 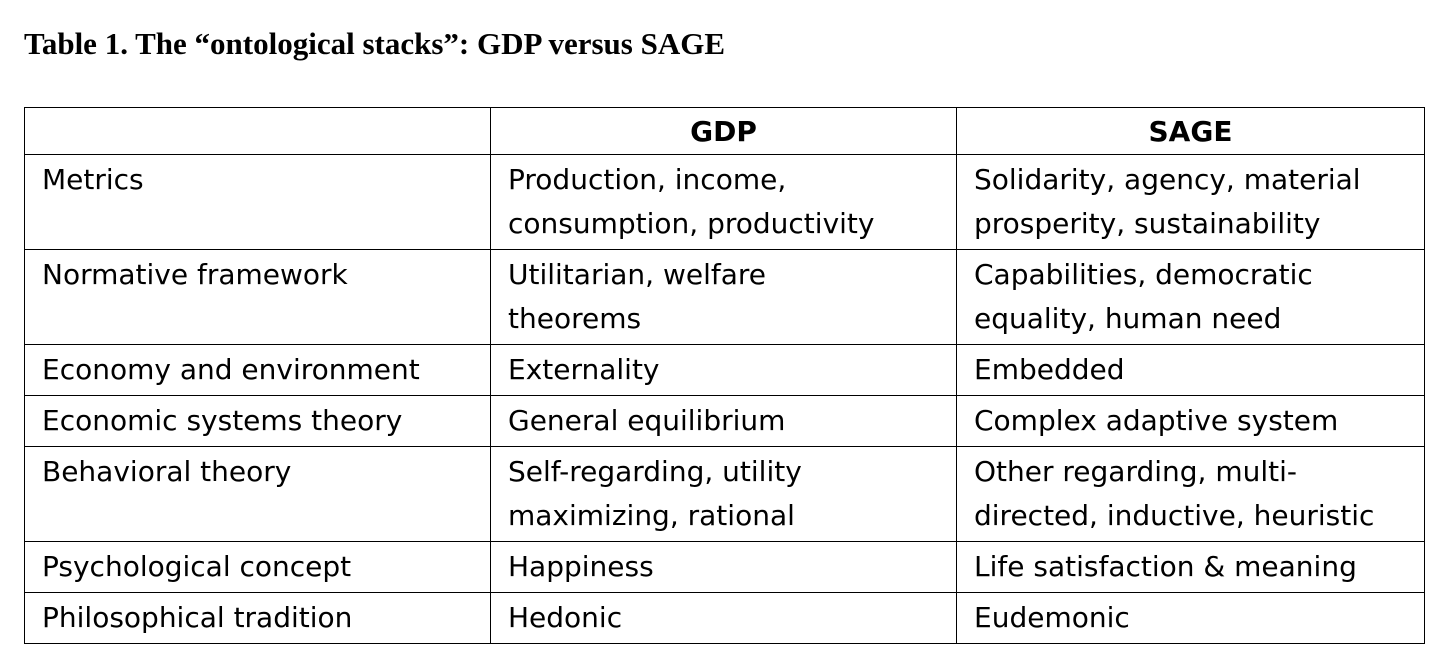 I want to click on header-cell-sage: SAGE, so click(x=1190, y=131).